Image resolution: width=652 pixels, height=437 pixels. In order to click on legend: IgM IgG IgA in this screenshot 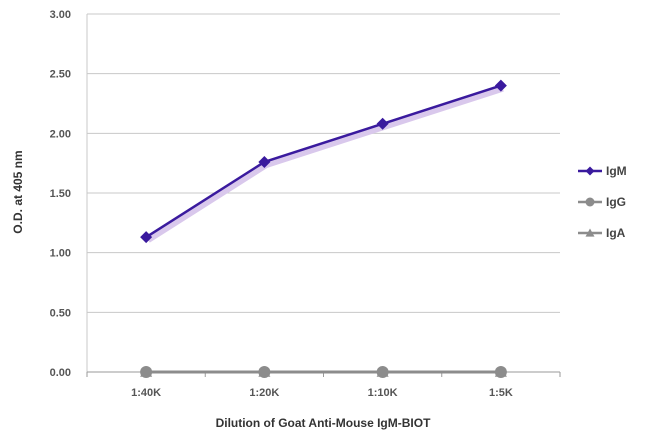, I will do `click(602, 202)`.